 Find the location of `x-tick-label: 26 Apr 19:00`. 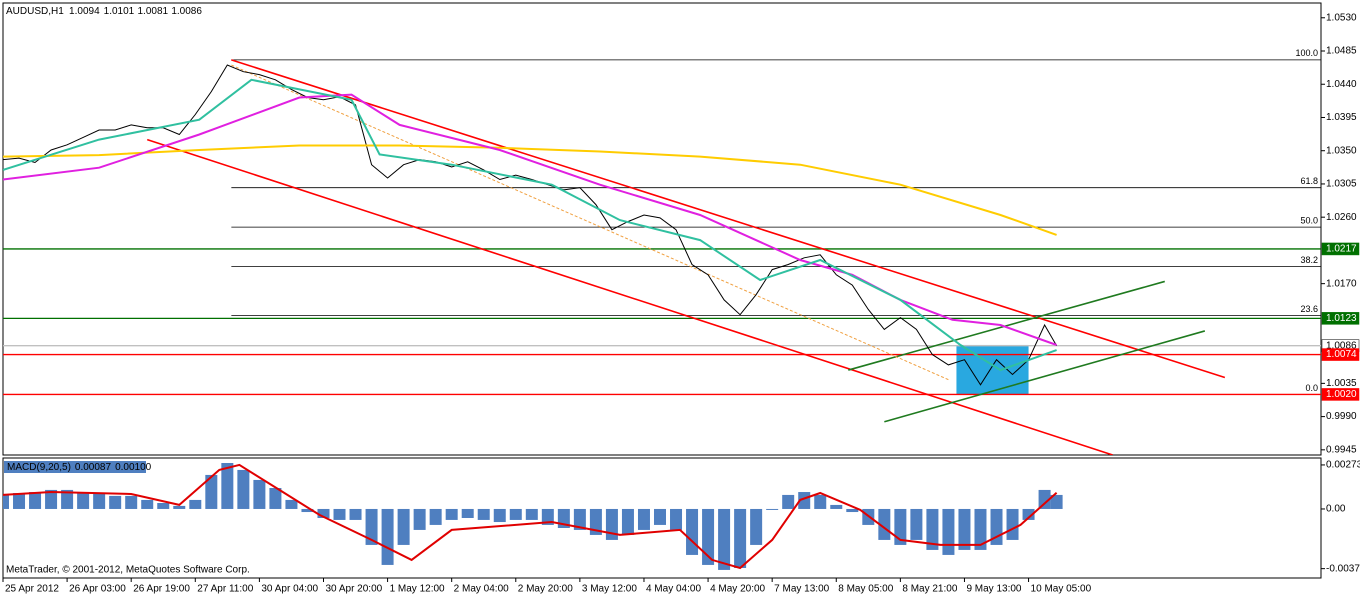

x-tick-label: 26 Apr 19:00 is located at coordinates (161, 589).